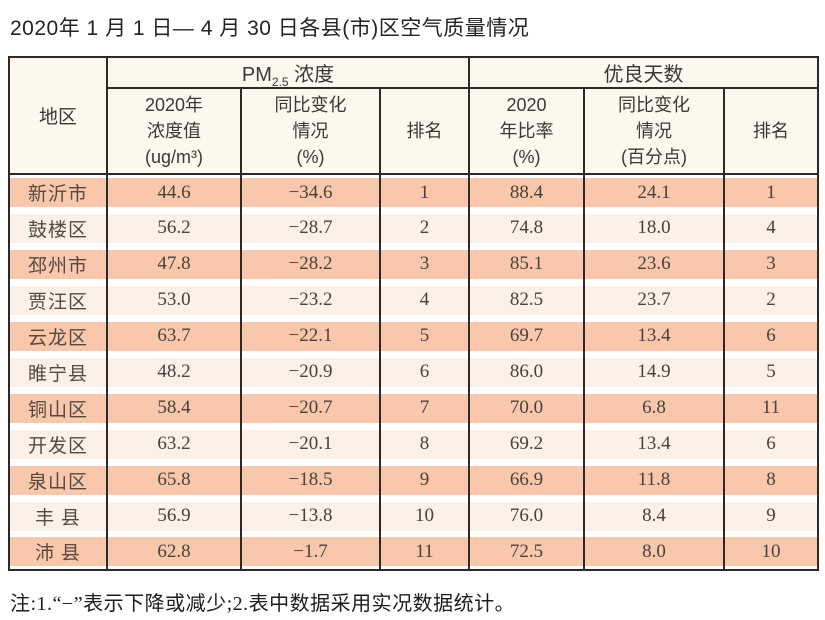 Image resolution: width=825 pixels, height=620 pixels. I want to click on cell-pm-rank: 8, so click(424, 444).